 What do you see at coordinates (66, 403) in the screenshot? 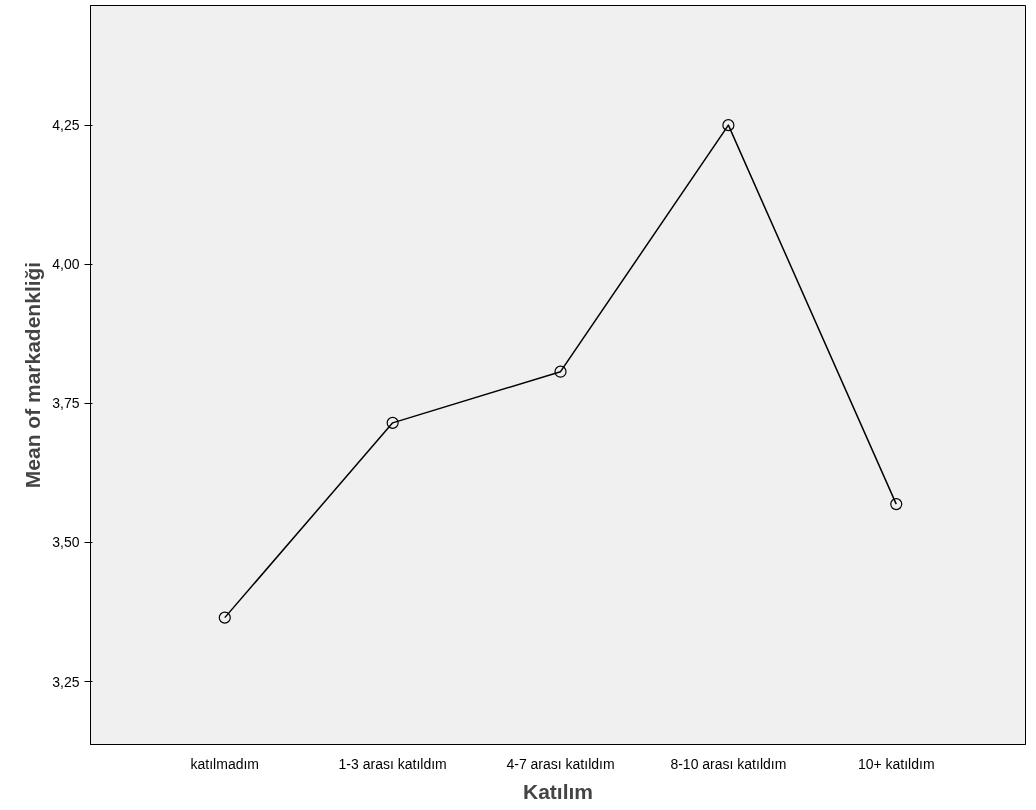
I see `y-tick-label: 3,75` at bounding box center [66, 403].